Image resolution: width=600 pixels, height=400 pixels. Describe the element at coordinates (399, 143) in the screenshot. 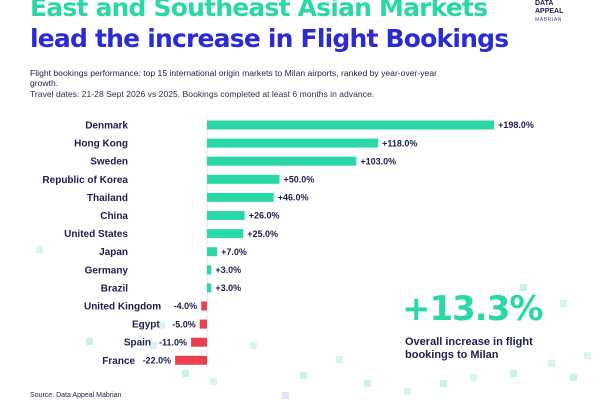

I see `data-label: +118.0%` at that location.